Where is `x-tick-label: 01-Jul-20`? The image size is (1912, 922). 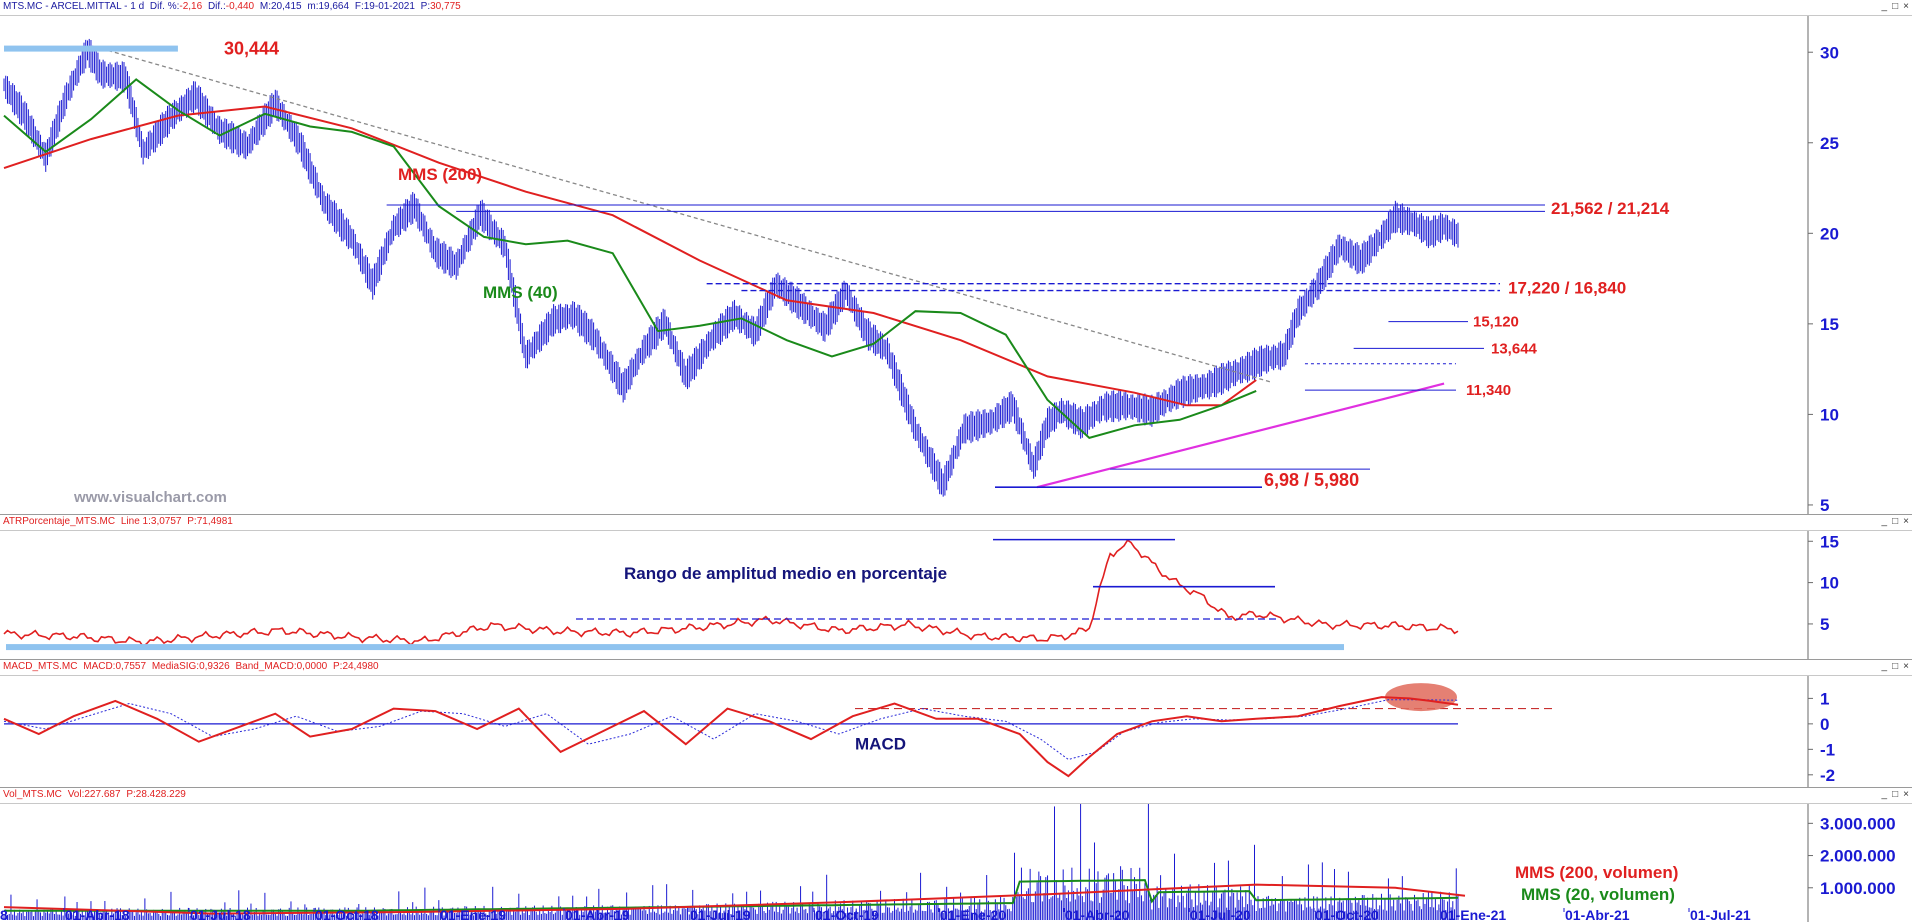 x-tick-label: 01-Jul-20 is located at coordinates (1220, 914).